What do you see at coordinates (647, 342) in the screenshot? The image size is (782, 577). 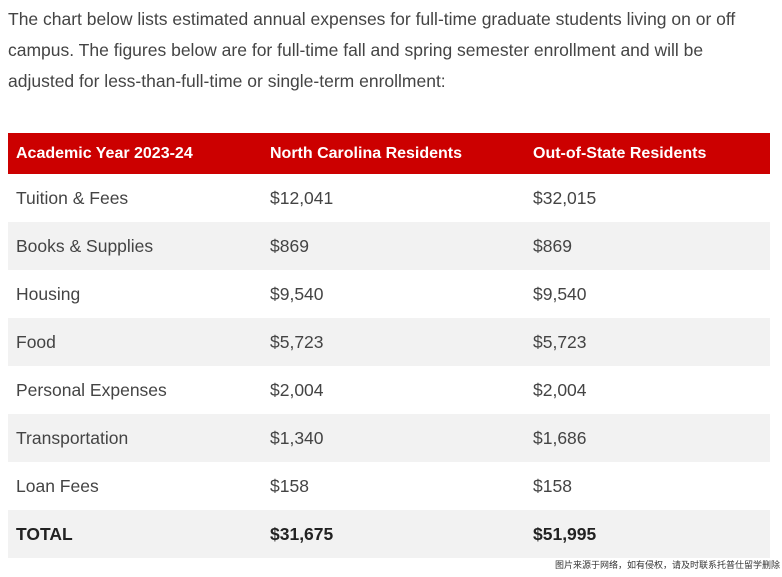 I see `out-of-state-cost: $5,723` at bounding box center [647, 342].